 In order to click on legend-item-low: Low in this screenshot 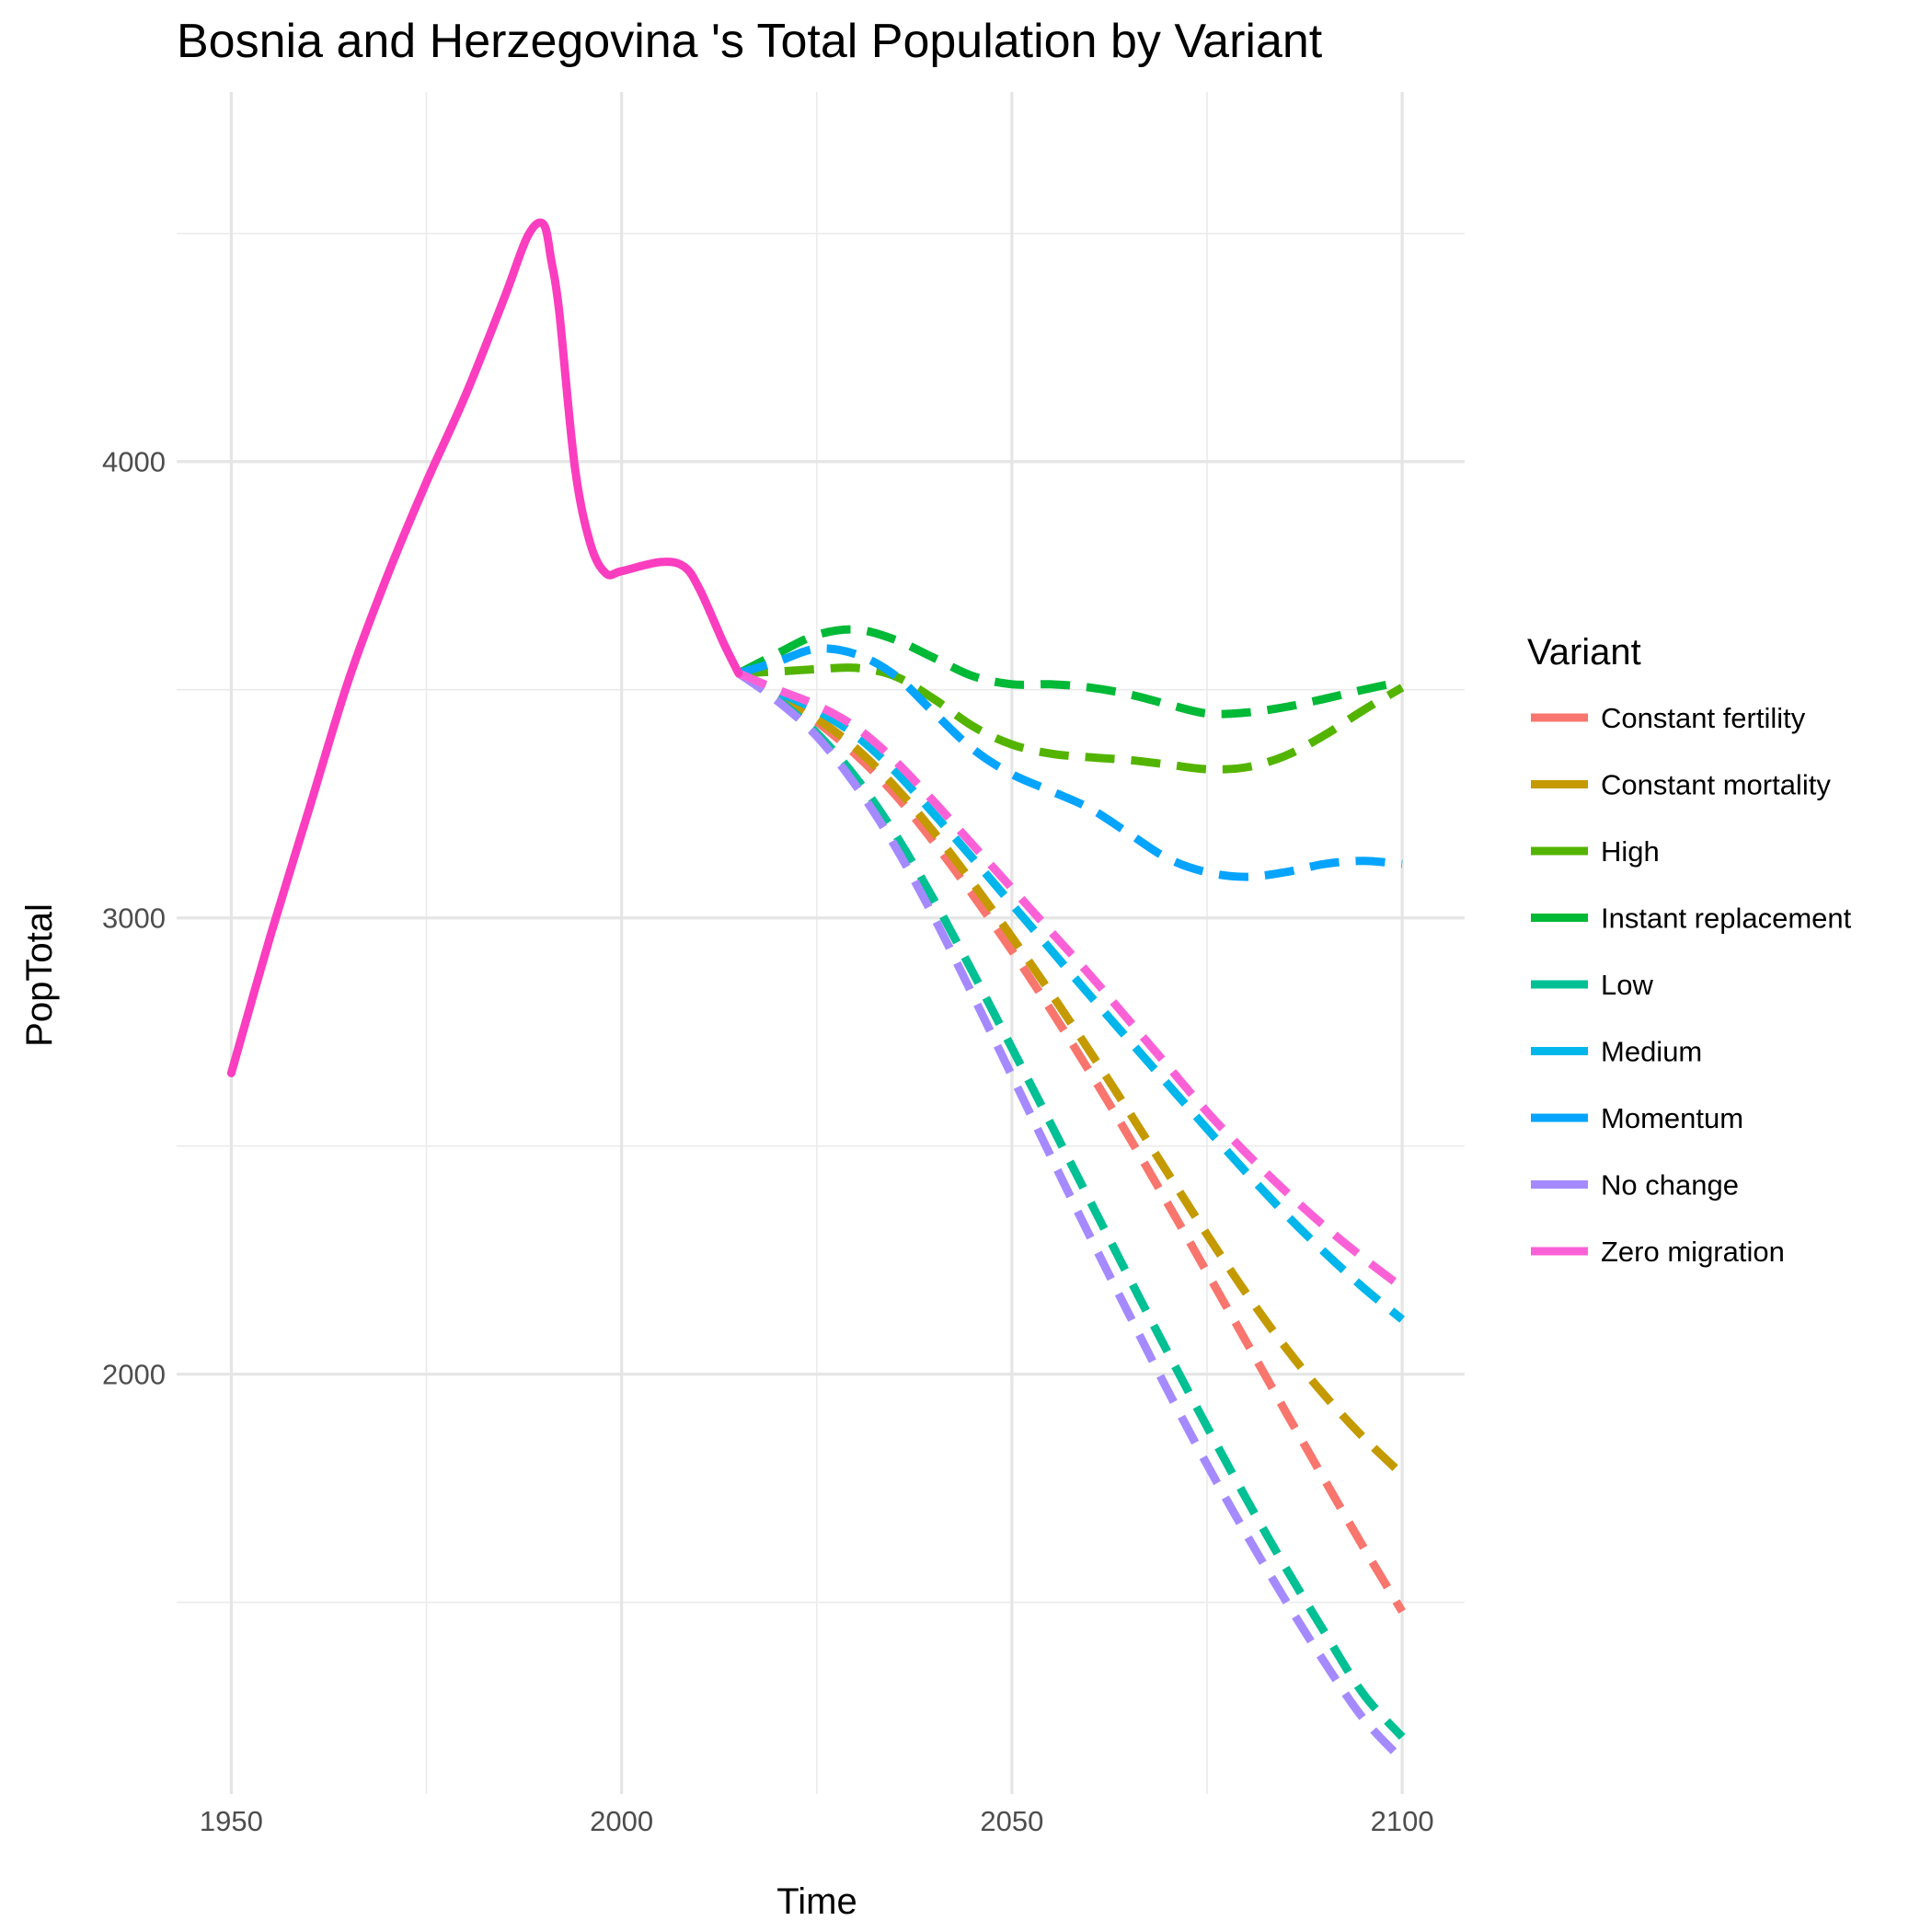, I will do `click(1592, 985)`.